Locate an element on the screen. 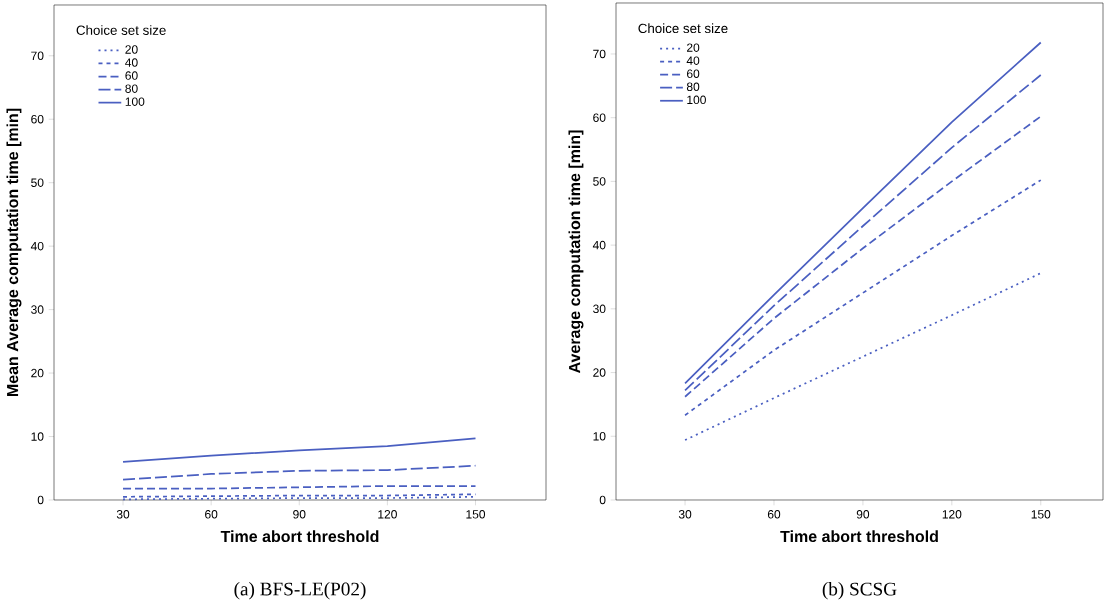  text: (a) BFS-LE(P02) is located at coordinates (300, 591).